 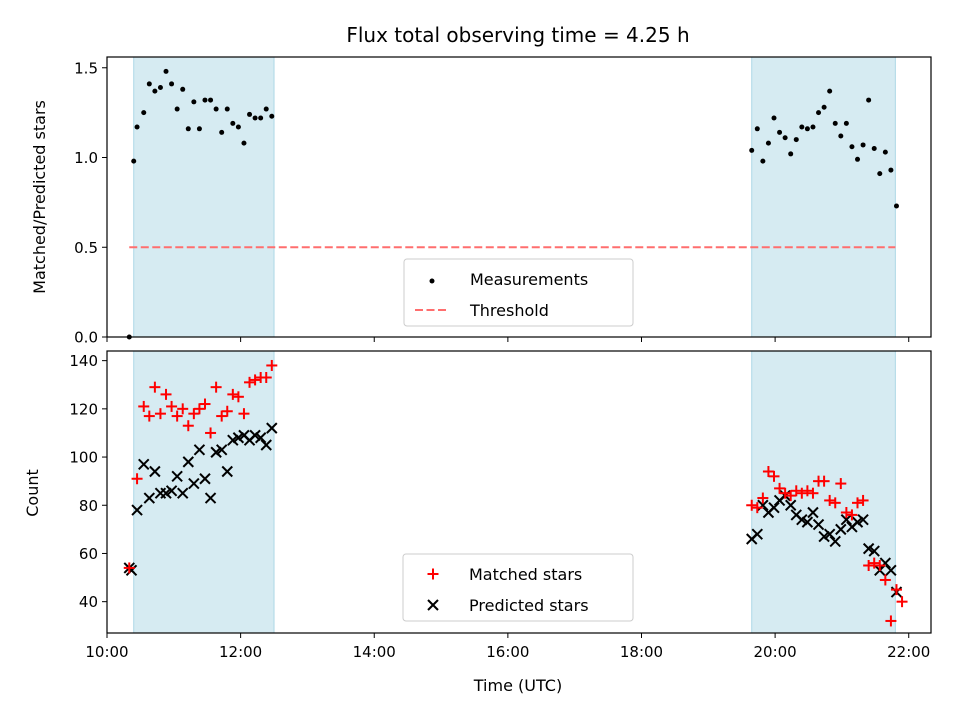 What do you see at coordinates (86, 68) in the screenshot?
I see `top-ytick-label: 1.5` at bounding box center [86, 68].